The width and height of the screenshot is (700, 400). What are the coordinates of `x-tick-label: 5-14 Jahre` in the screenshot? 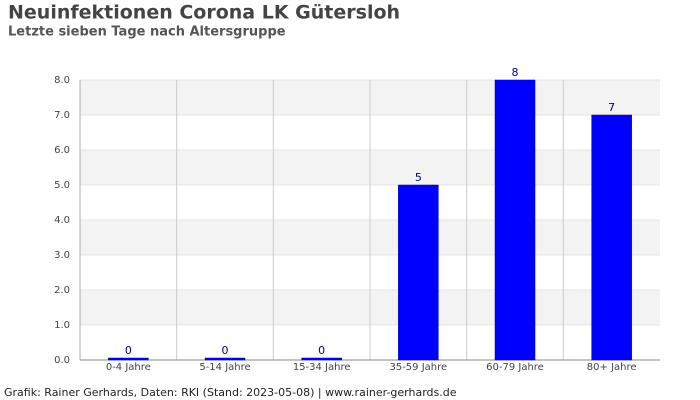 It's located at (224, 367).